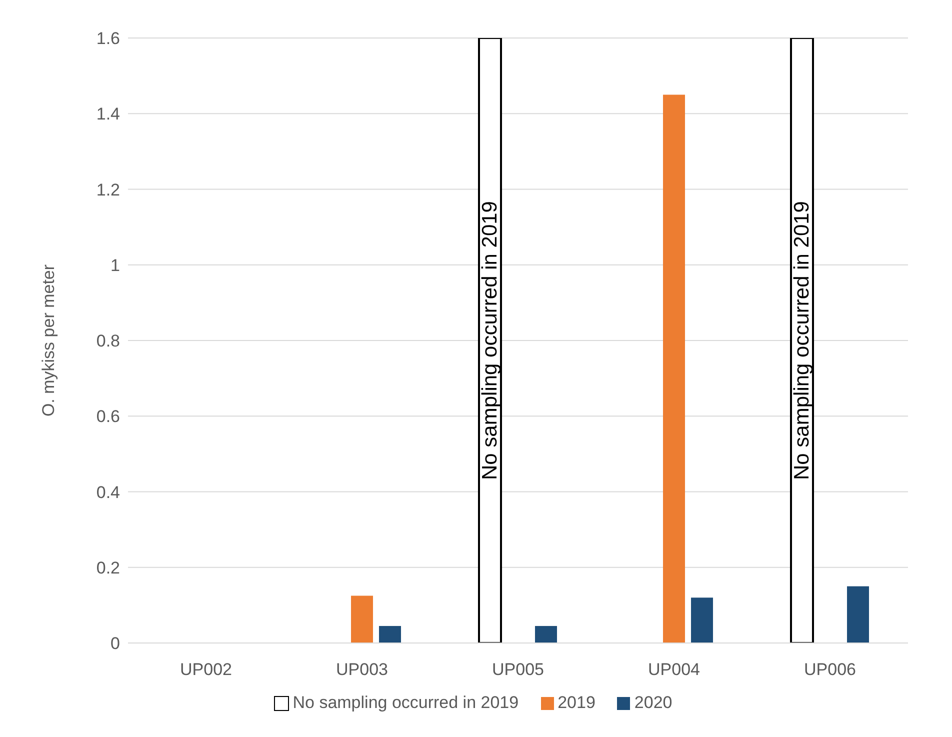  I want to click on legend-label: 2020, so click(652, 703).